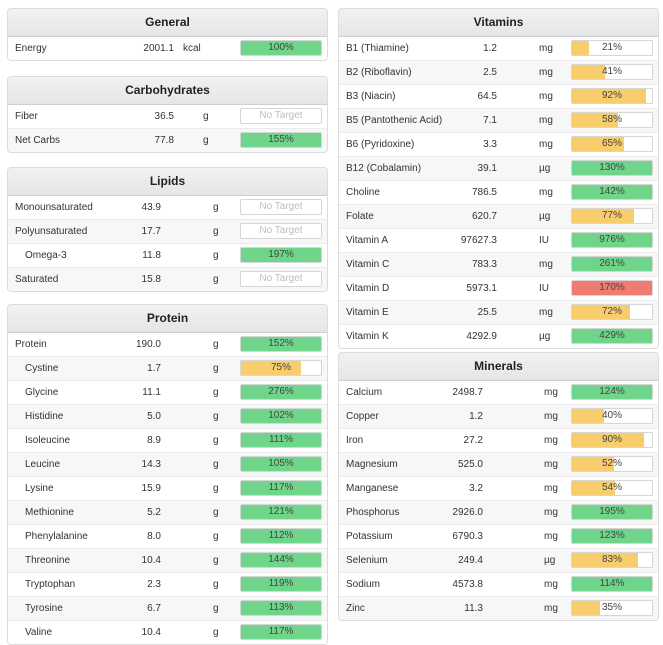  What do you see at coordinates (498, 585) in the screenshot?
I see `nutrient-row: Sodium 4573.8 mg 114%` at bounding box center [498, 585].